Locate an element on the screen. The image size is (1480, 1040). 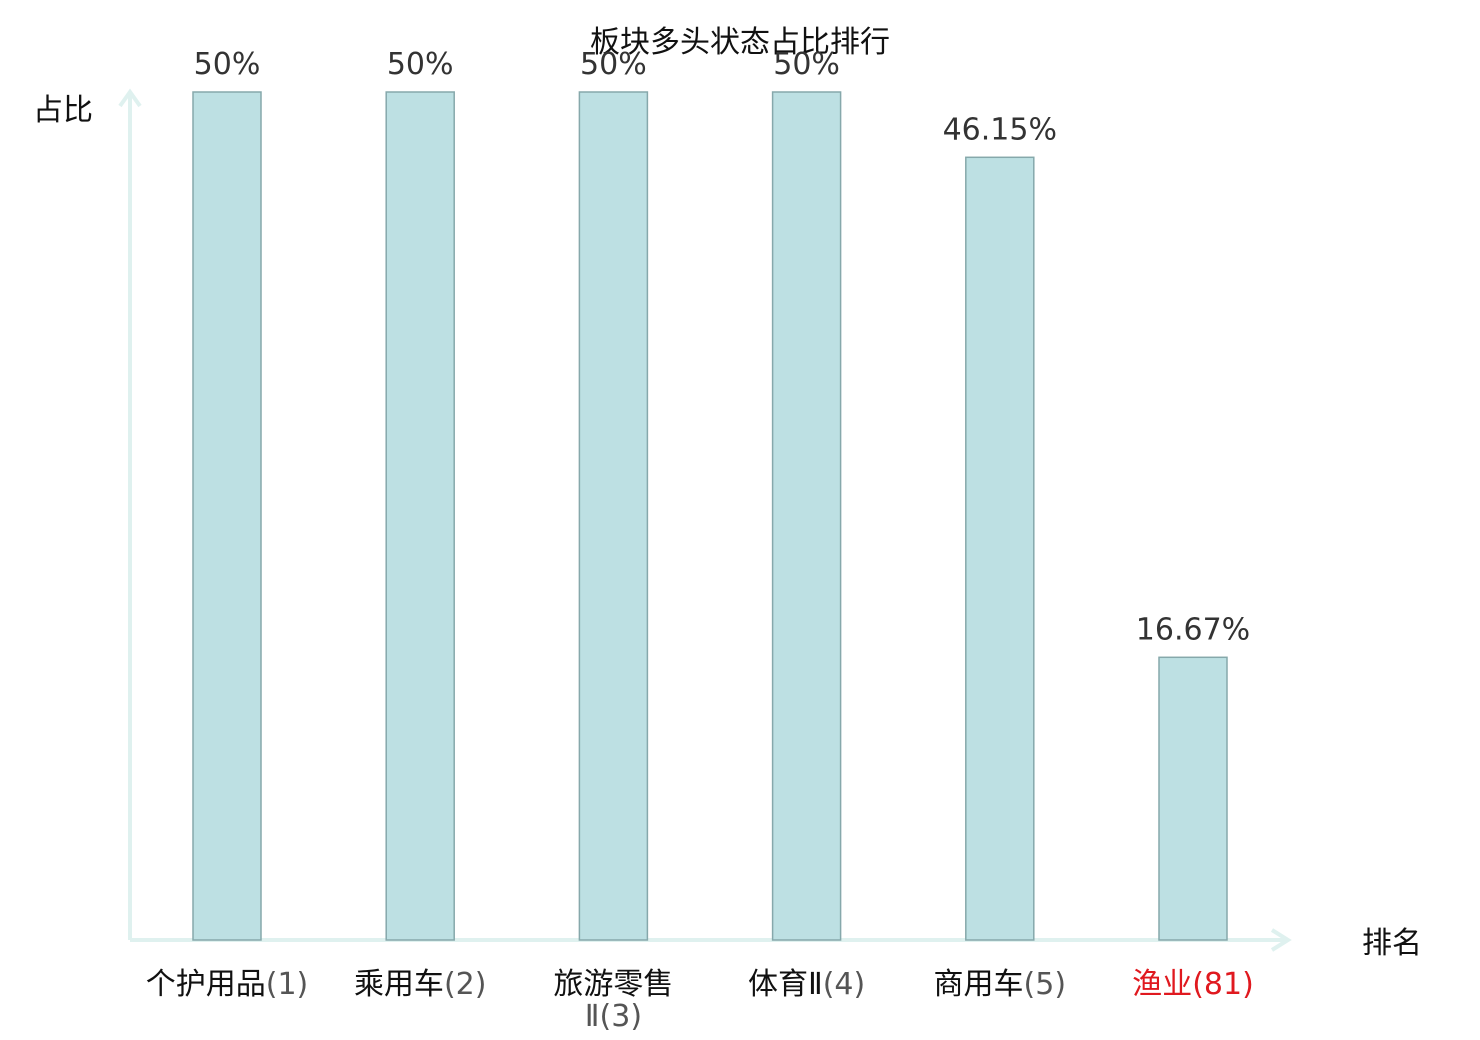
x-tick-label: 渔业(81) is located at coordinates (1193, 984).